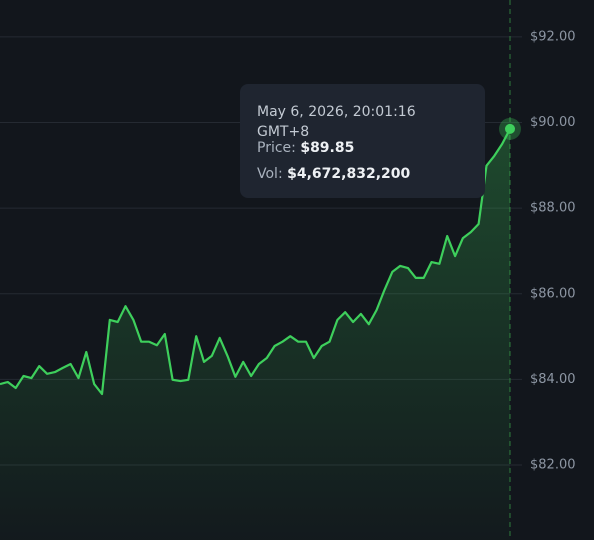  What do you see at coordinates (553, 122) in the screenshot?
I see `y-tick-label: $90.00` at bounding box center [553, 122].